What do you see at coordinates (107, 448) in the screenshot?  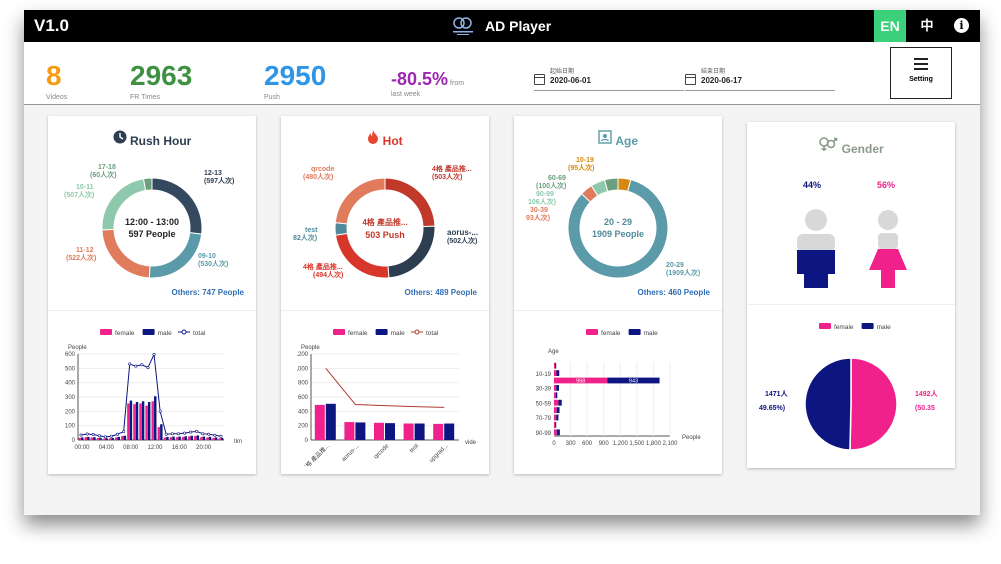 I see `x-tick-label: 04:00` at bounding box center [107, 448].